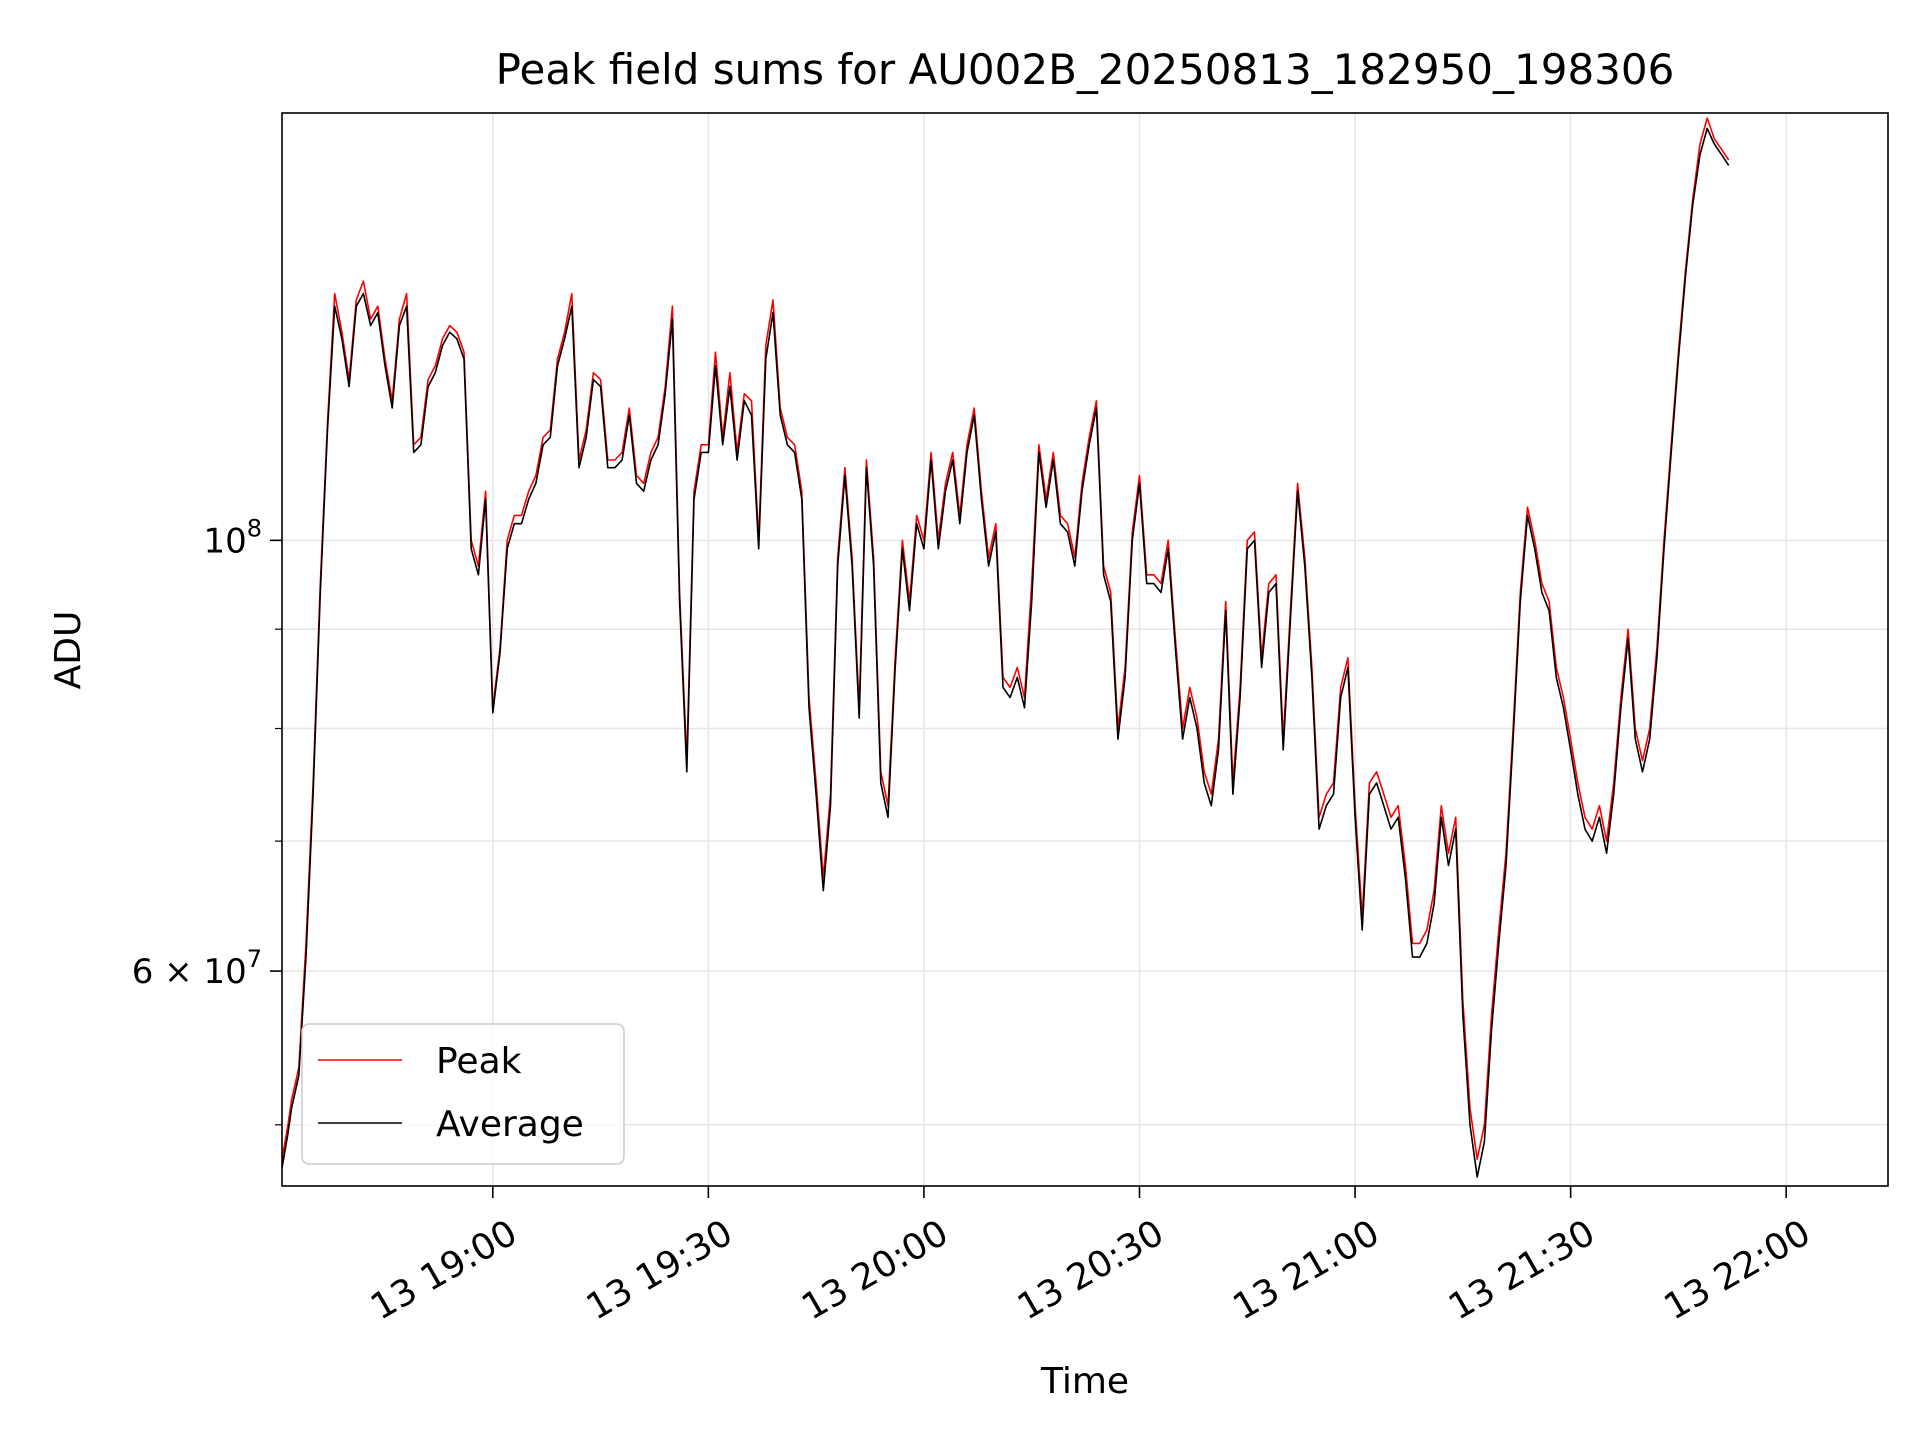  I want to click on y-tick-label: 6 × 107, so click(197, 968).